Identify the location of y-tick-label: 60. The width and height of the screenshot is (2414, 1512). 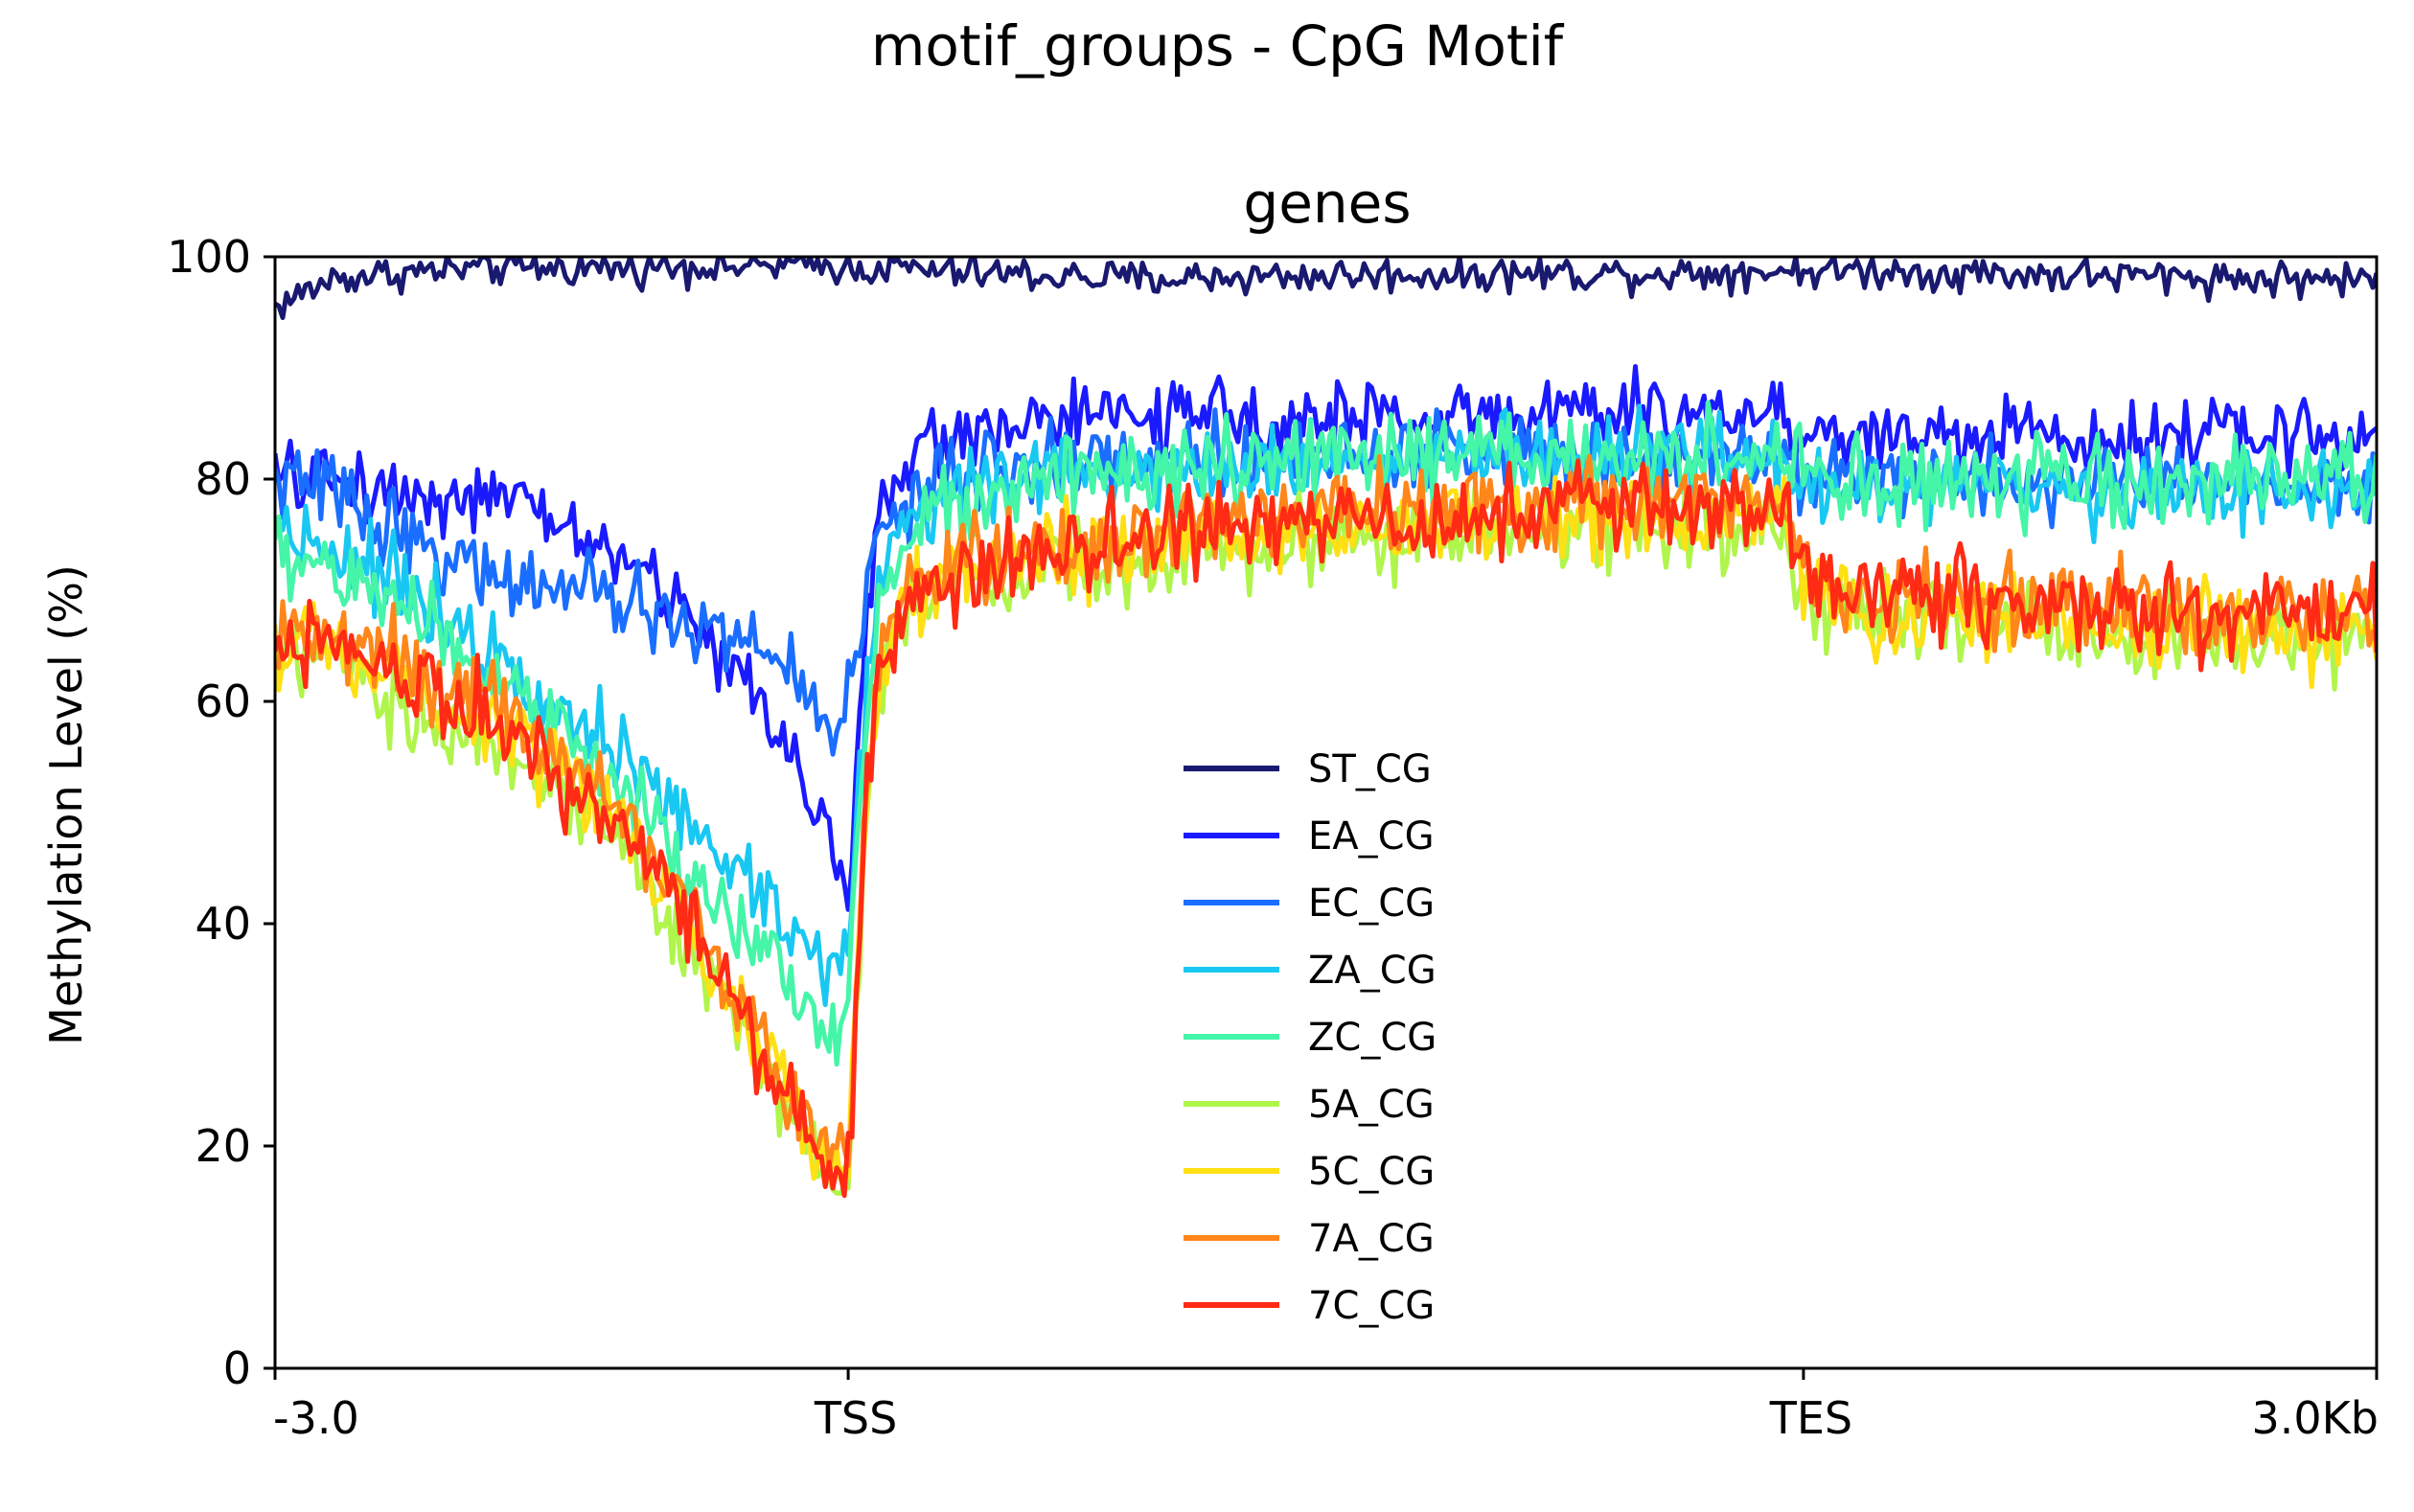
(223, 701).